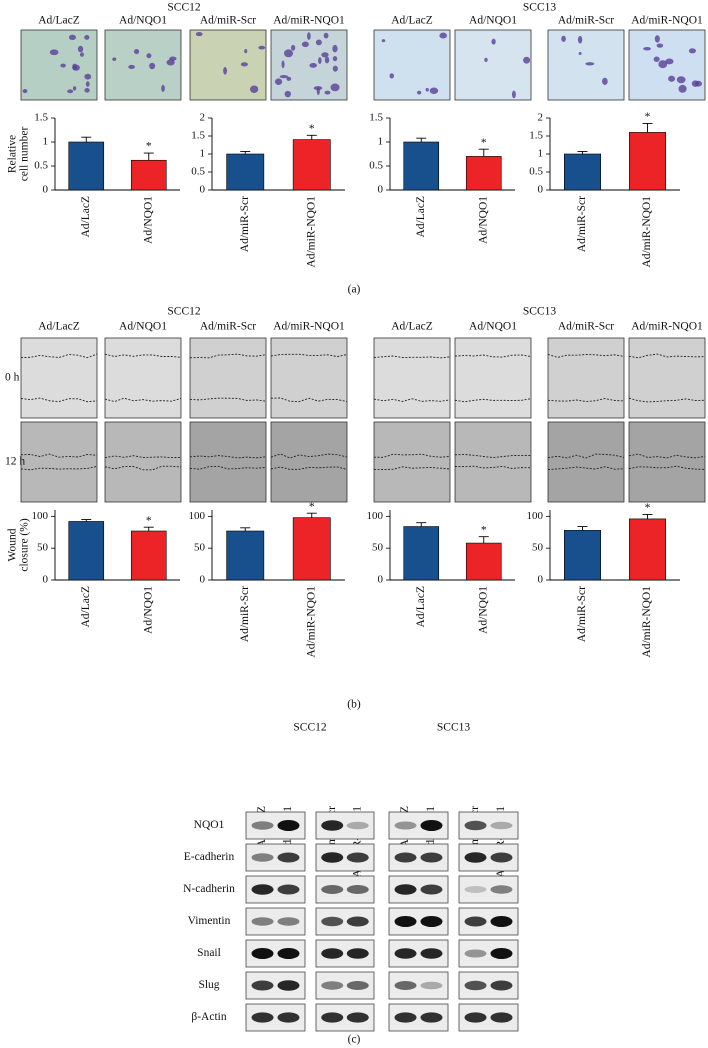 The image size is (708, 1048). Describe the element at coordinates (208, 1017) in the screenshot. I see `protein-label: β-Actin` at that location.